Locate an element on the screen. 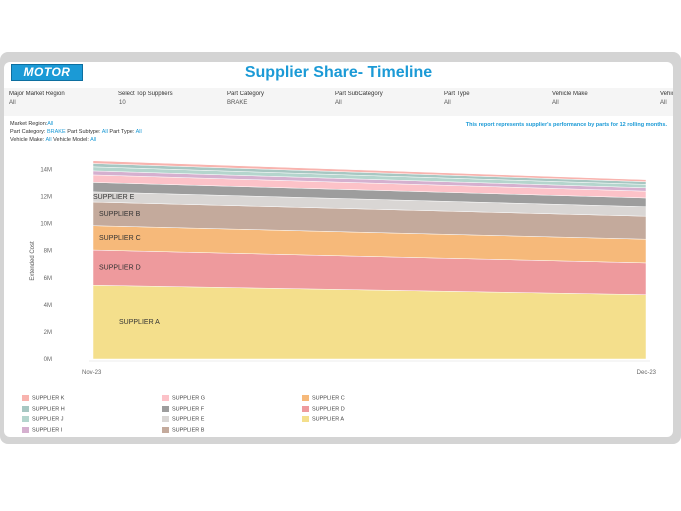 This screenshot has width=681, height=511. y-tick-label: 12M is located at coordinates (46, 198).